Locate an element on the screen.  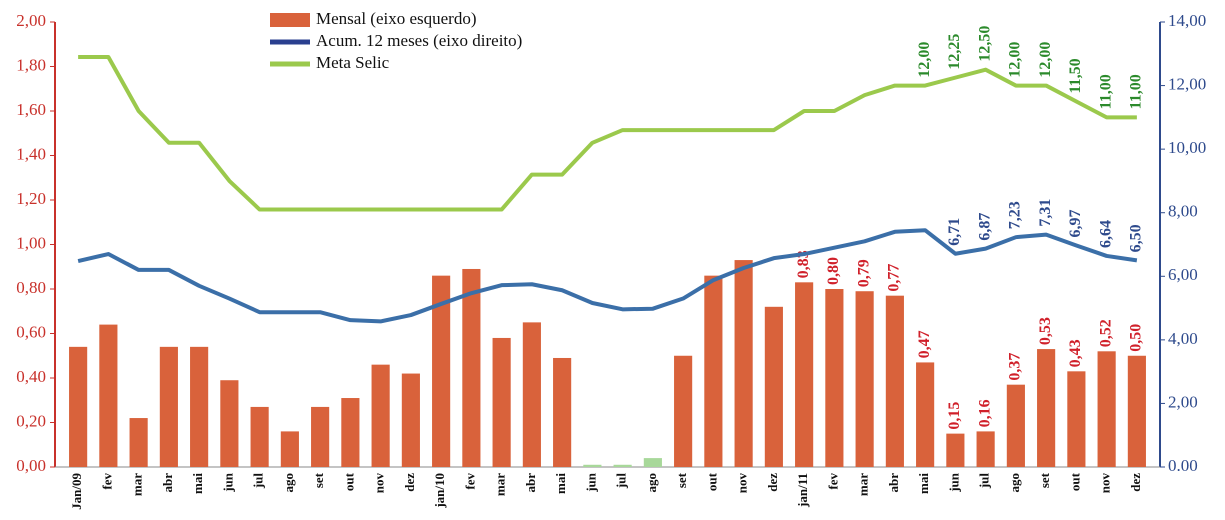
data-label: 6,64 is located at coordinates (1105, 234).